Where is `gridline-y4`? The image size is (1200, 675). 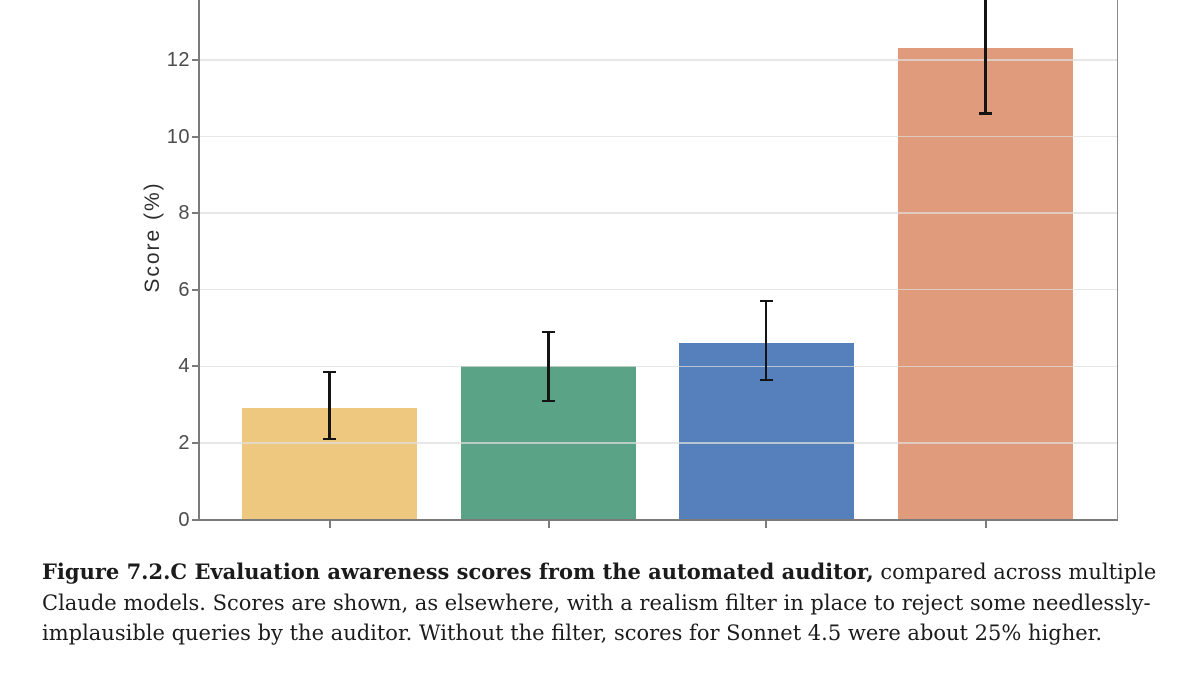 gridline-y4 is located at coordinates (658, 366).